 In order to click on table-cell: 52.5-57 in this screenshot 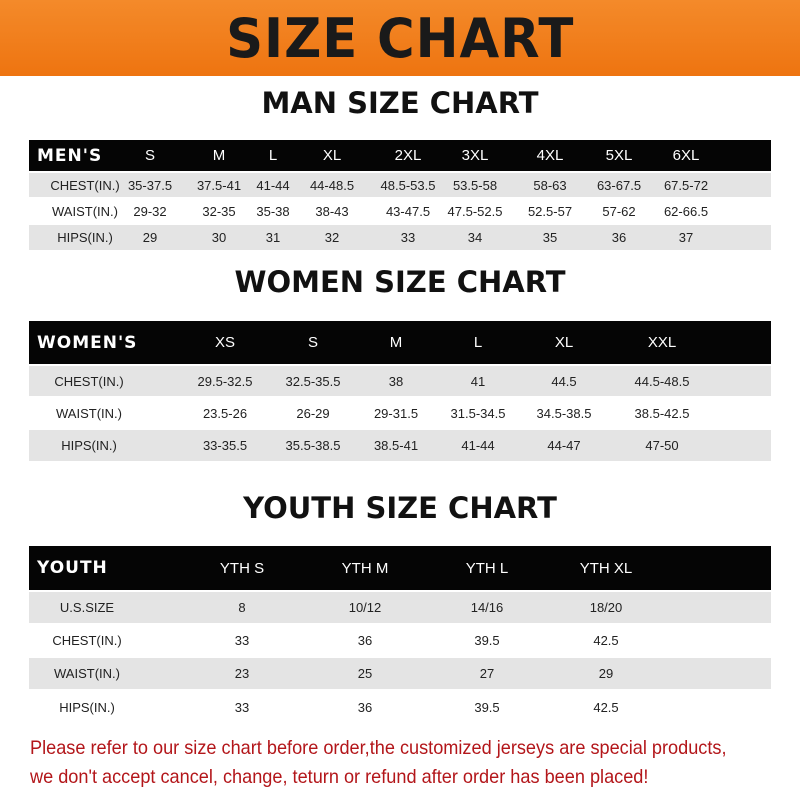, I will do `click(550, 211)`.